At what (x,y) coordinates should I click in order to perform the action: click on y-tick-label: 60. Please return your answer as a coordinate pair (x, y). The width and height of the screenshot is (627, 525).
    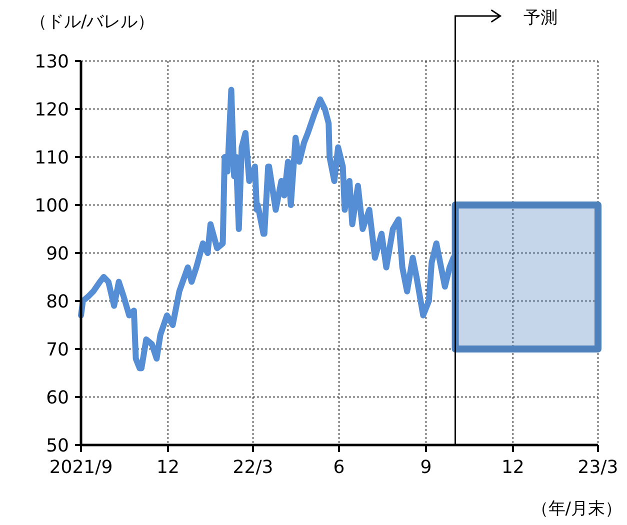
    Looking at the image, I should click on (57, 397).